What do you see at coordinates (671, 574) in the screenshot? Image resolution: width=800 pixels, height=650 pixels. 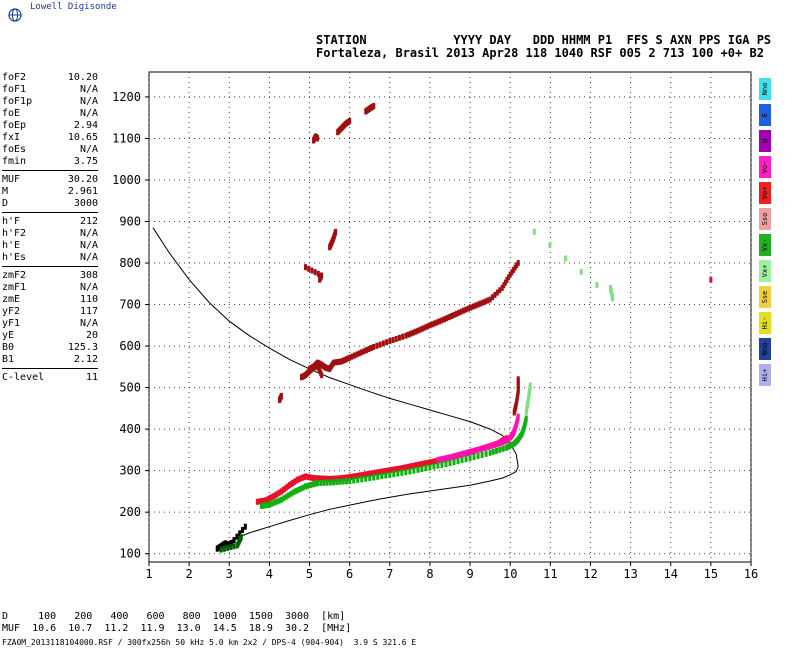 I see `x-tick-label: 14` at bounding box center [671, 574].